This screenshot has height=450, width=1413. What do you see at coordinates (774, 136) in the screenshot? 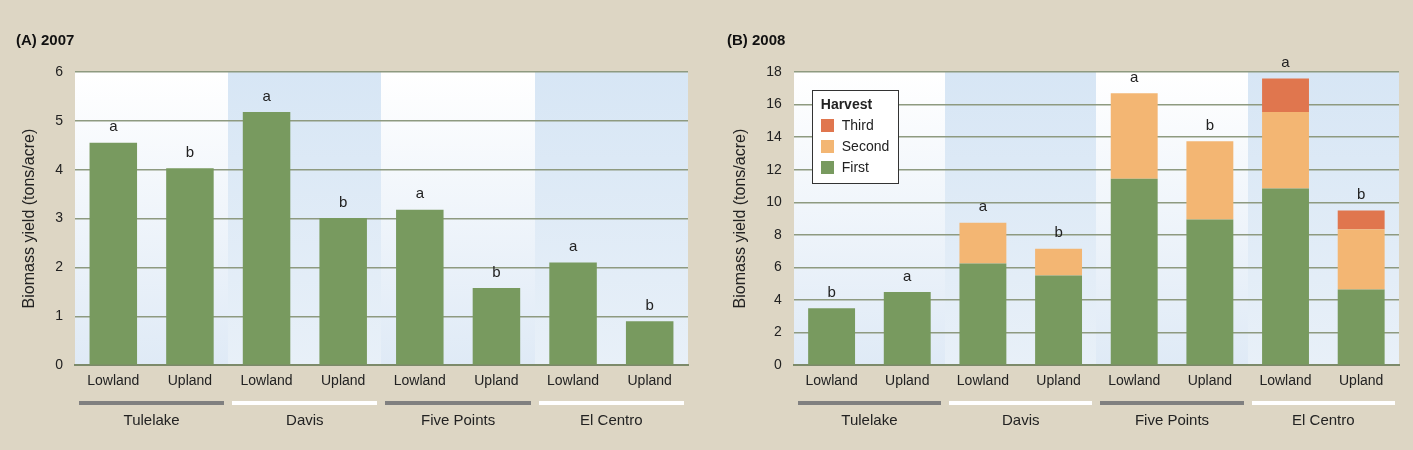
I see `y-tick-label: 14` at bounding box center [774, 136].